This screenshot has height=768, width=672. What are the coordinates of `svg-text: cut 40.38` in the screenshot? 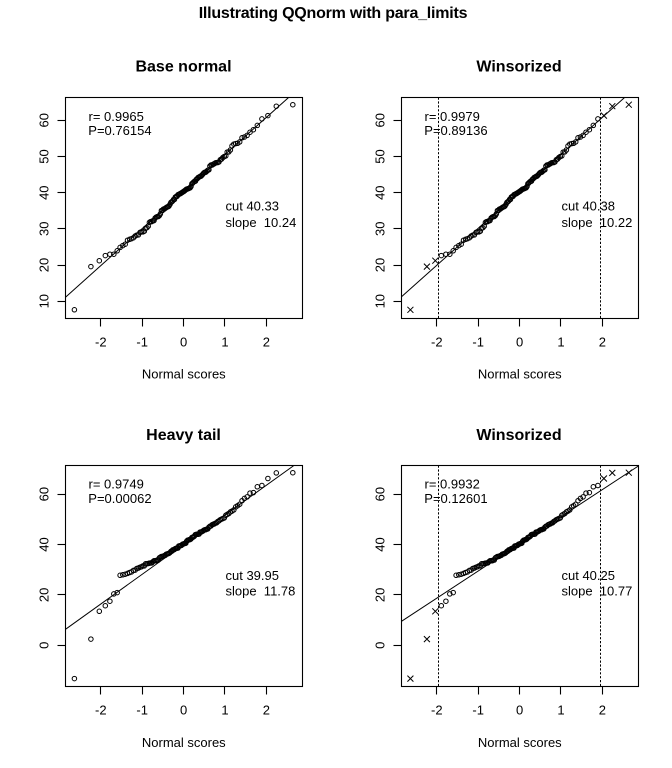 It's located at (589, 206).